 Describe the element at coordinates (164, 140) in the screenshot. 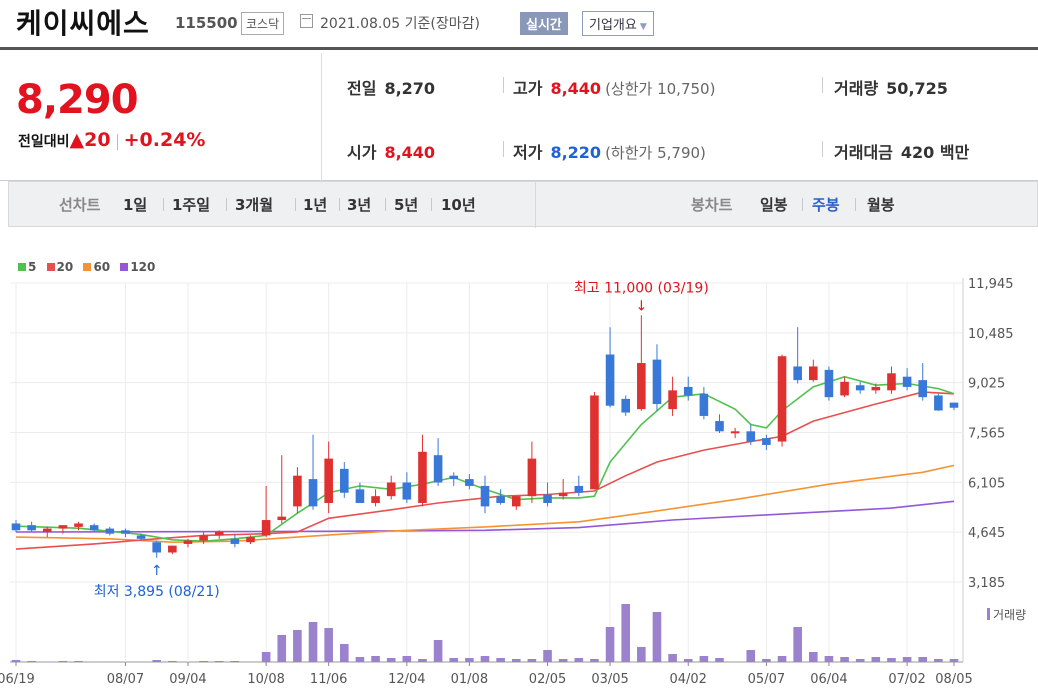

I see `change-percent: +0.24%` at that location.